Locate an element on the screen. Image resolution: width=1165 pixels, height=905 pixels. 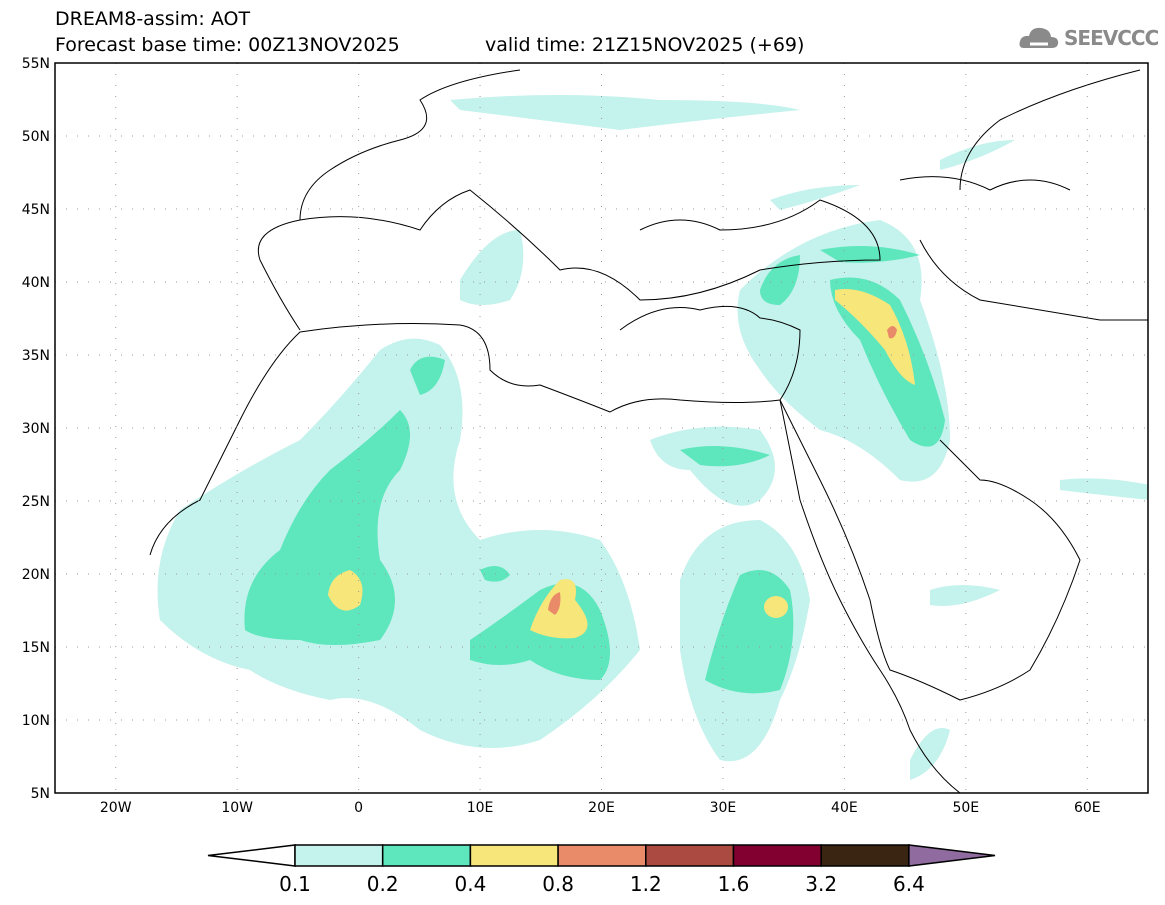
colorbar-label: 0.4 is located at coordinates (470, 884).